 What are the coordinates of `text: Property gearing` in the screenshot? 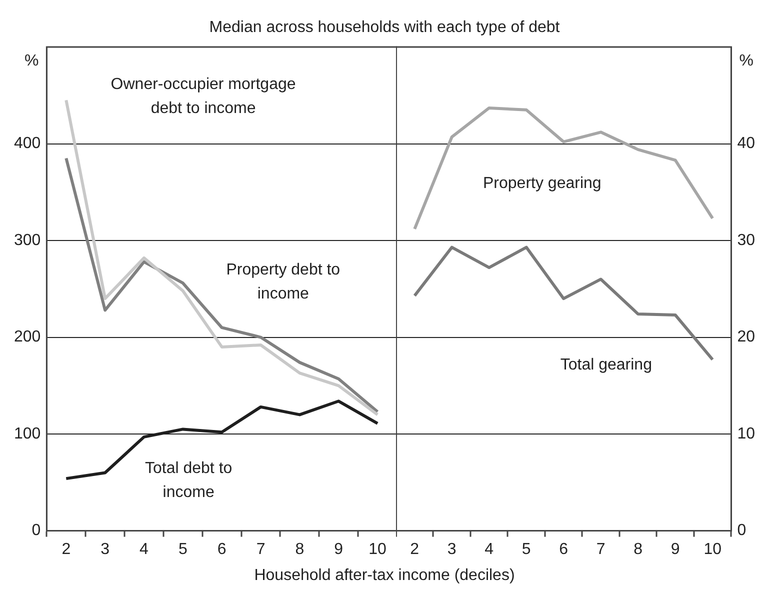 It's located at (542, 183).